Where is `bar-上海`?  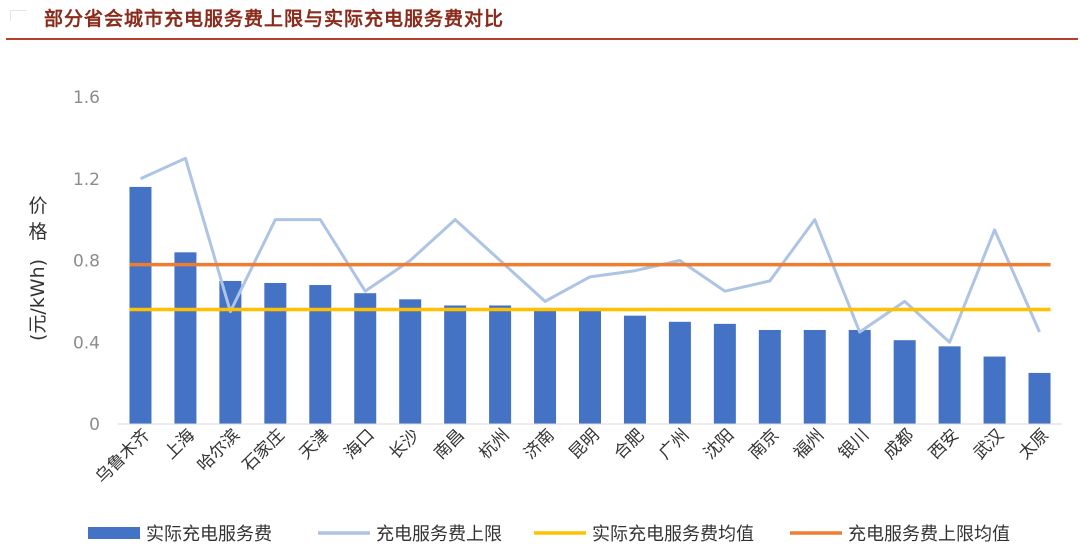 bar-上海 is located at coordinates (185, 338).